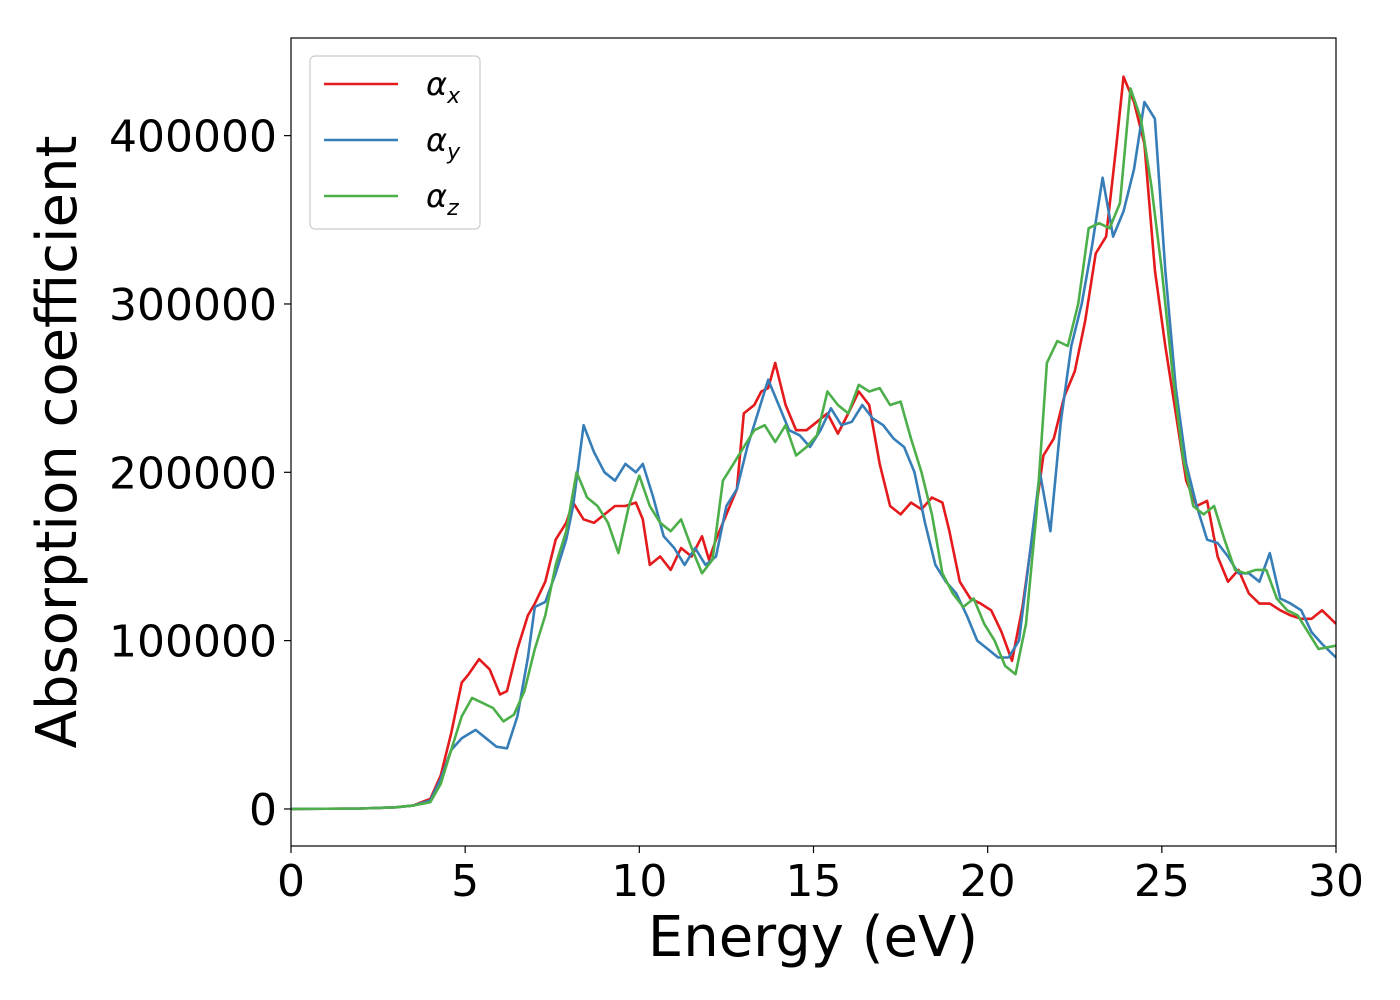 This screenshot has width=1400, height=1000. What do you see at coordinates (639, 881) in the screenshot?
I see `x-tick-label: 10` at bounding box center [639, 881].